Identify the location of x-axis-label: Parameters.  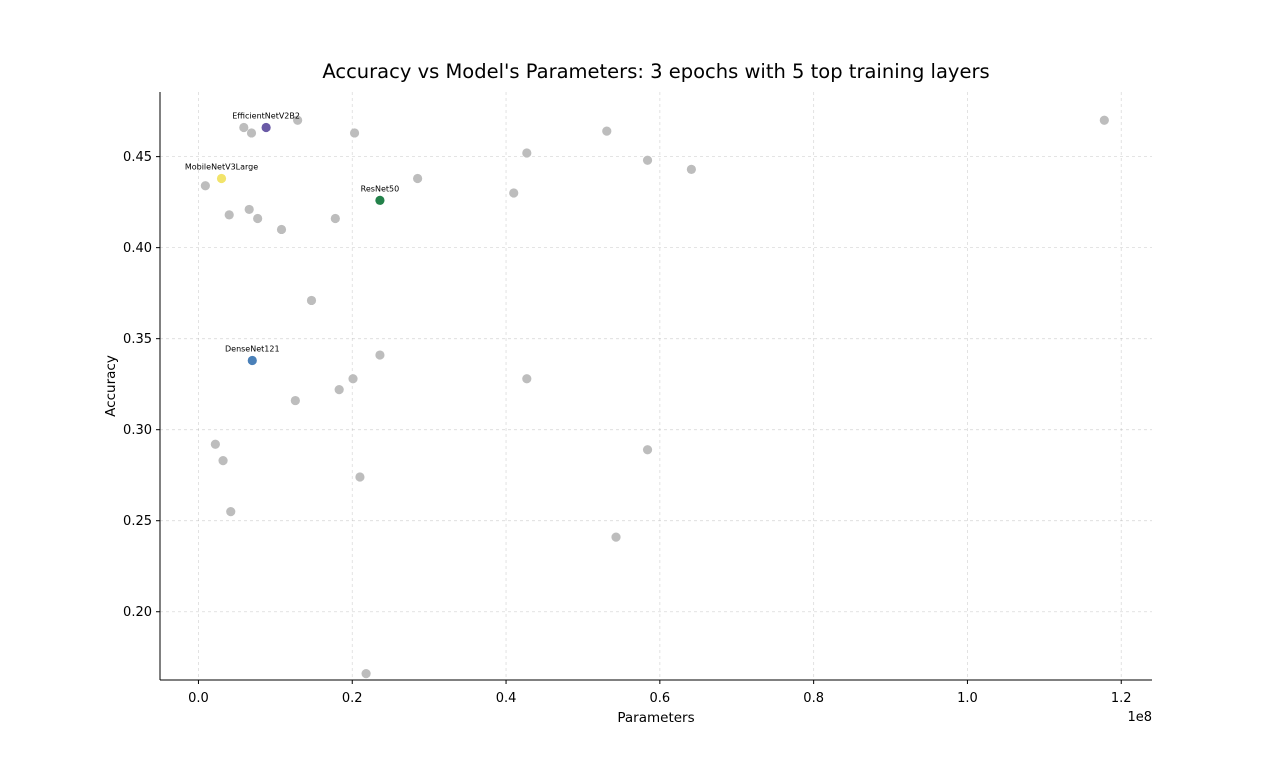
(655, 718).